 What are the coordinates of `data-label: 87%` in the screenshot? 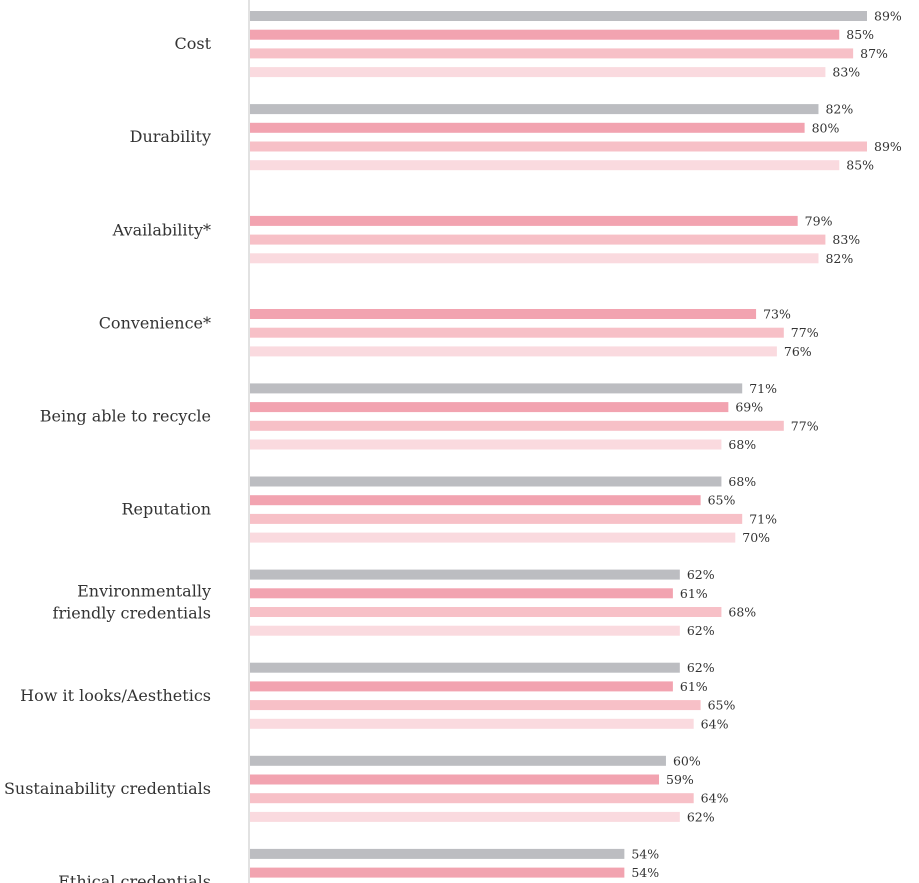 It's located at (874, 53).